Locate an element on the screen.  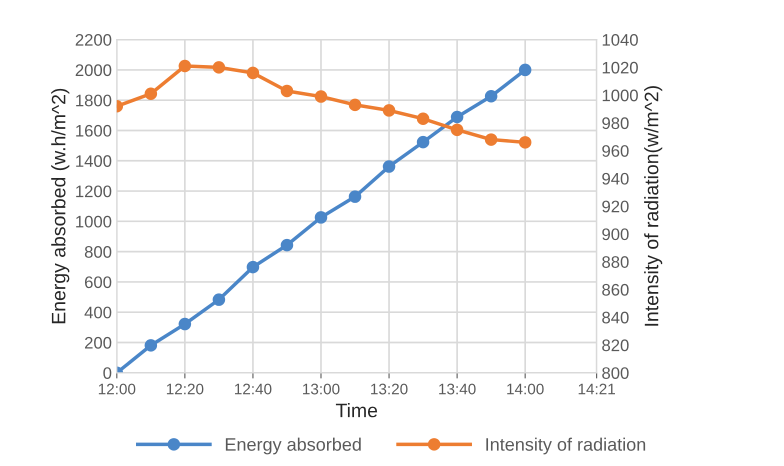
y2-tick-label: 880 is located at coordinates (615, 262).